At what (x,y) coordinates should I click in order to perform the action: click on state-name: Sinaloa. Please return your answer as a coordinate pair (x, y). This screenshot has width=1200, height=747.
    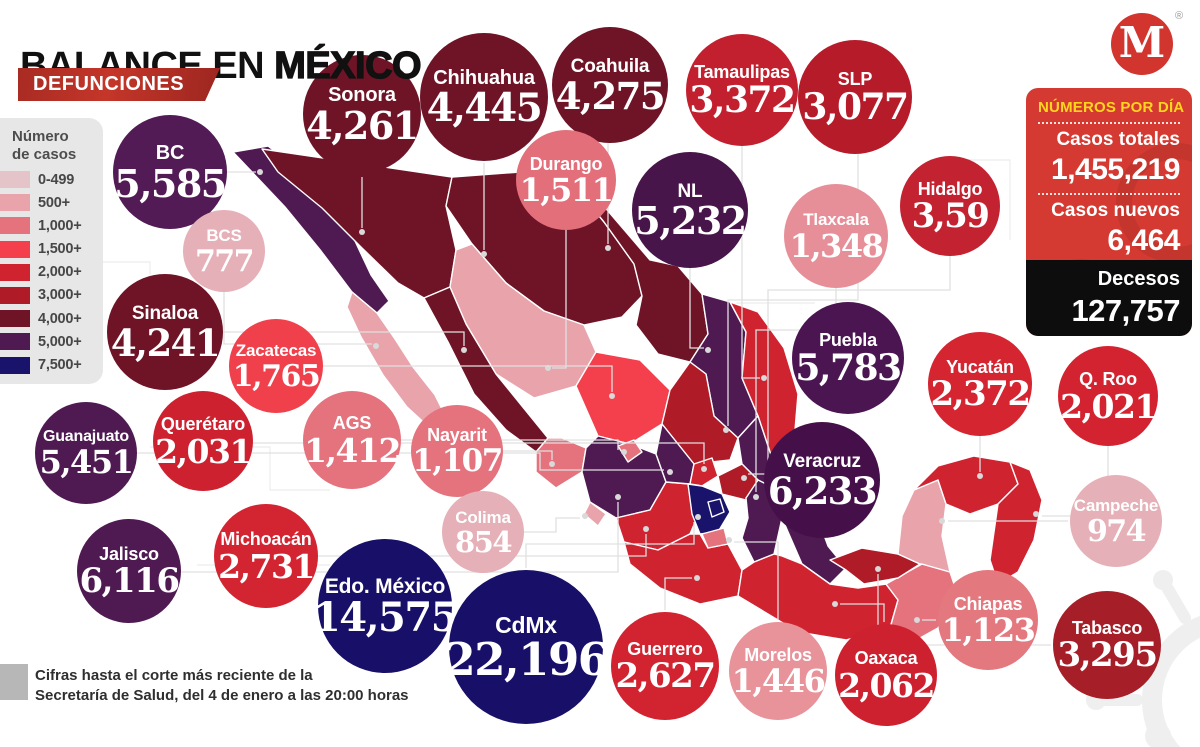
    Looking at the image, I should click on (165, 314).